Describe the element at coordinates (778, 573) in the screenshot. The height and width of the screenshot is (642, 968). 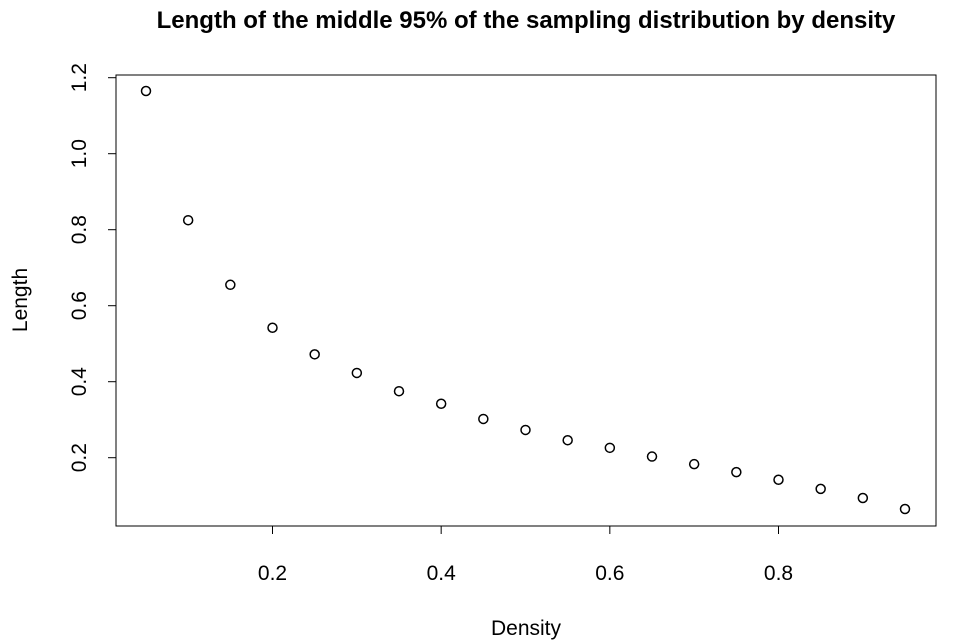
I see `x-tick-label: 0.8` at that location.